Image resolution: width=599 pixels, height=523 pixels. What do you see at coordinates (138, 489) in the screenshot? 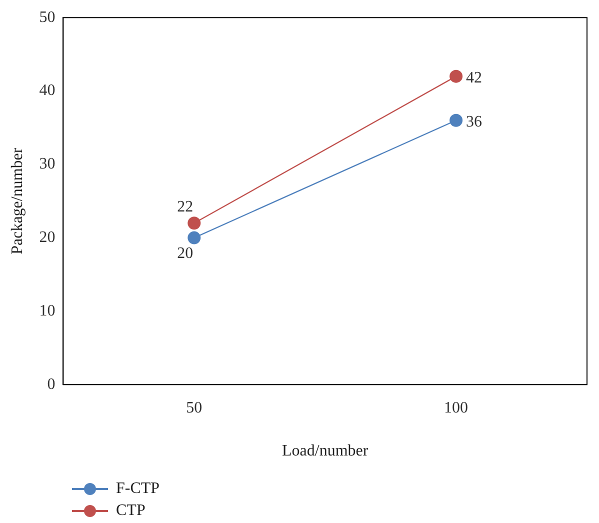
I see `legend-label: F-CTP` at bounding box center [138, 489].